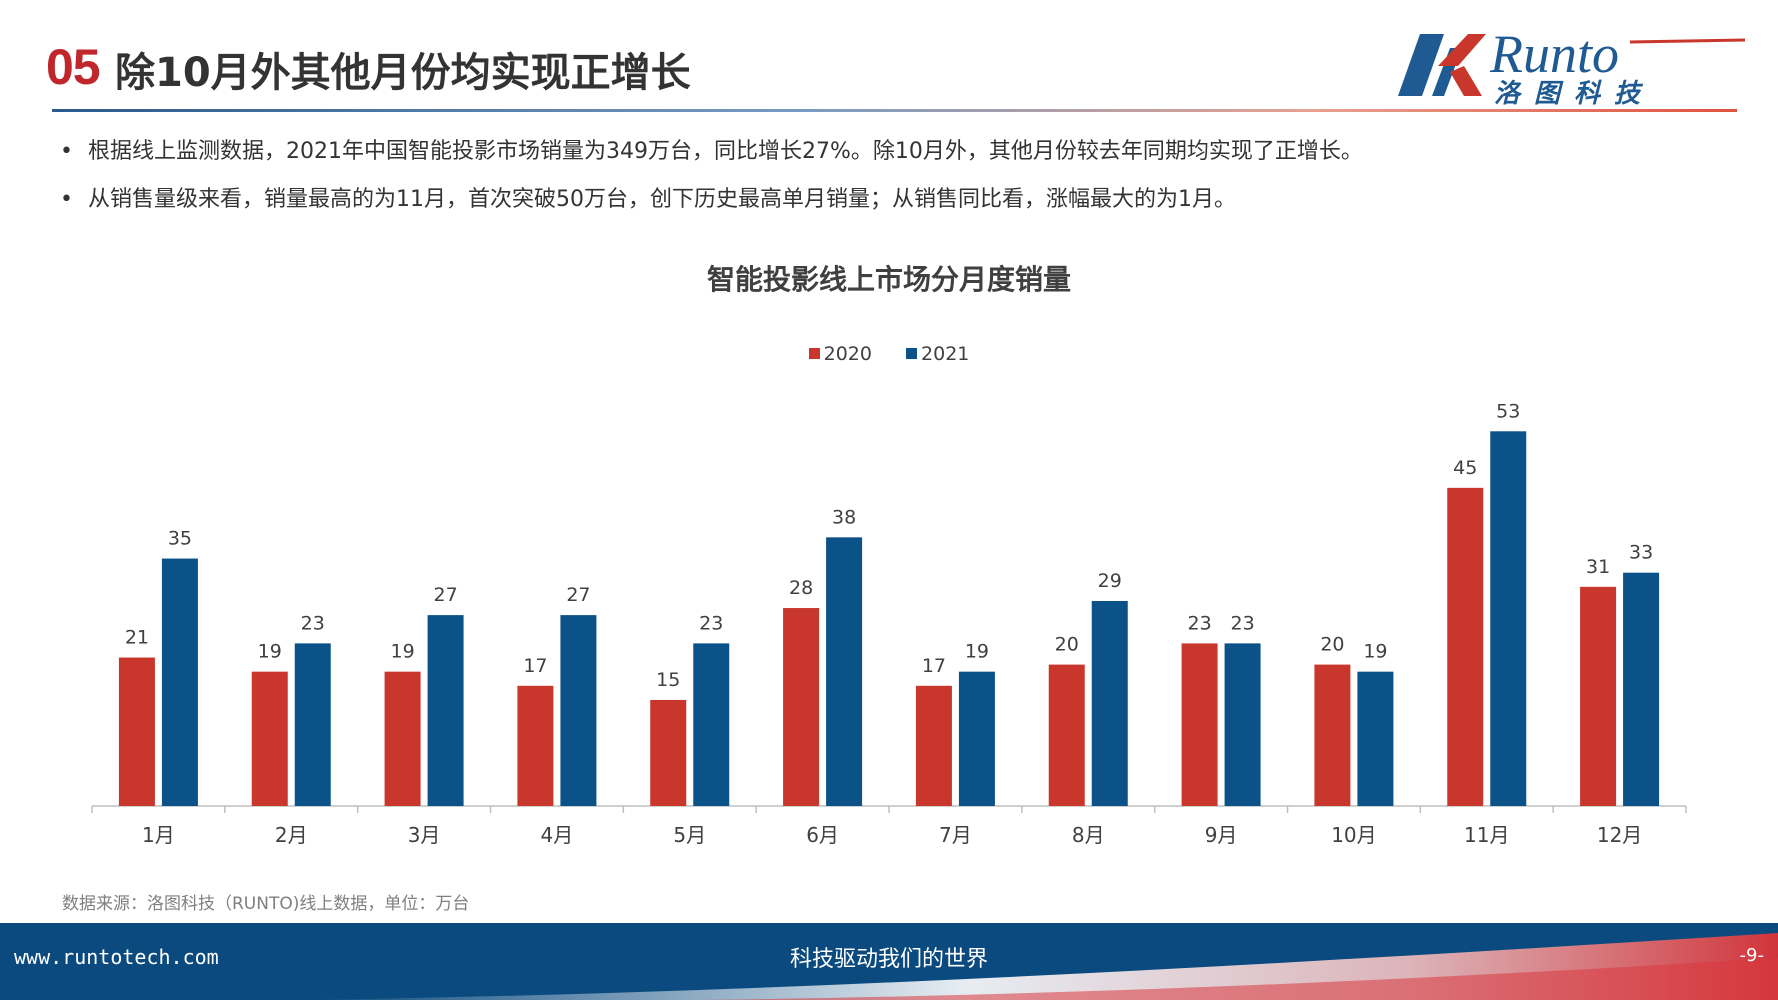  Describe the element at coordinates (137, 638) in the screenshot. I see `data-label-2020-1: 21` at that location.